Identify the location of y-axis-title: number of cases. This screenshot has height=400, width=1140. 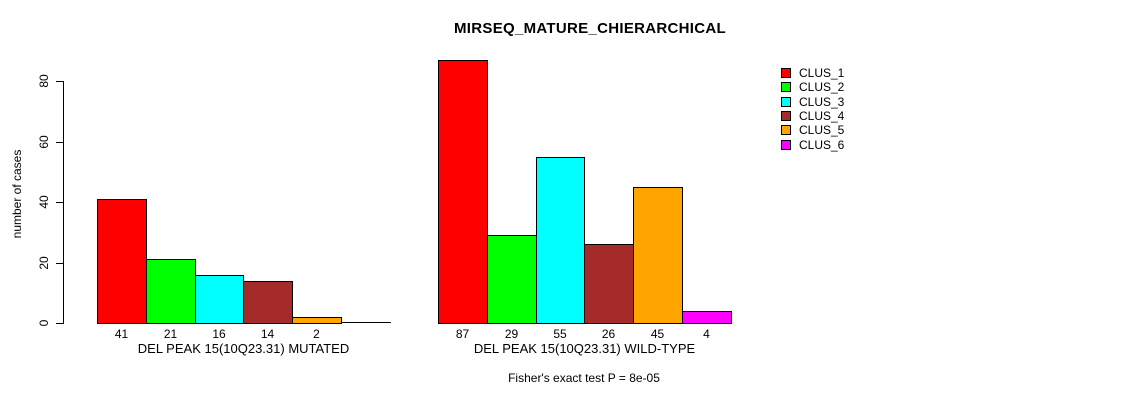
(17, 194).